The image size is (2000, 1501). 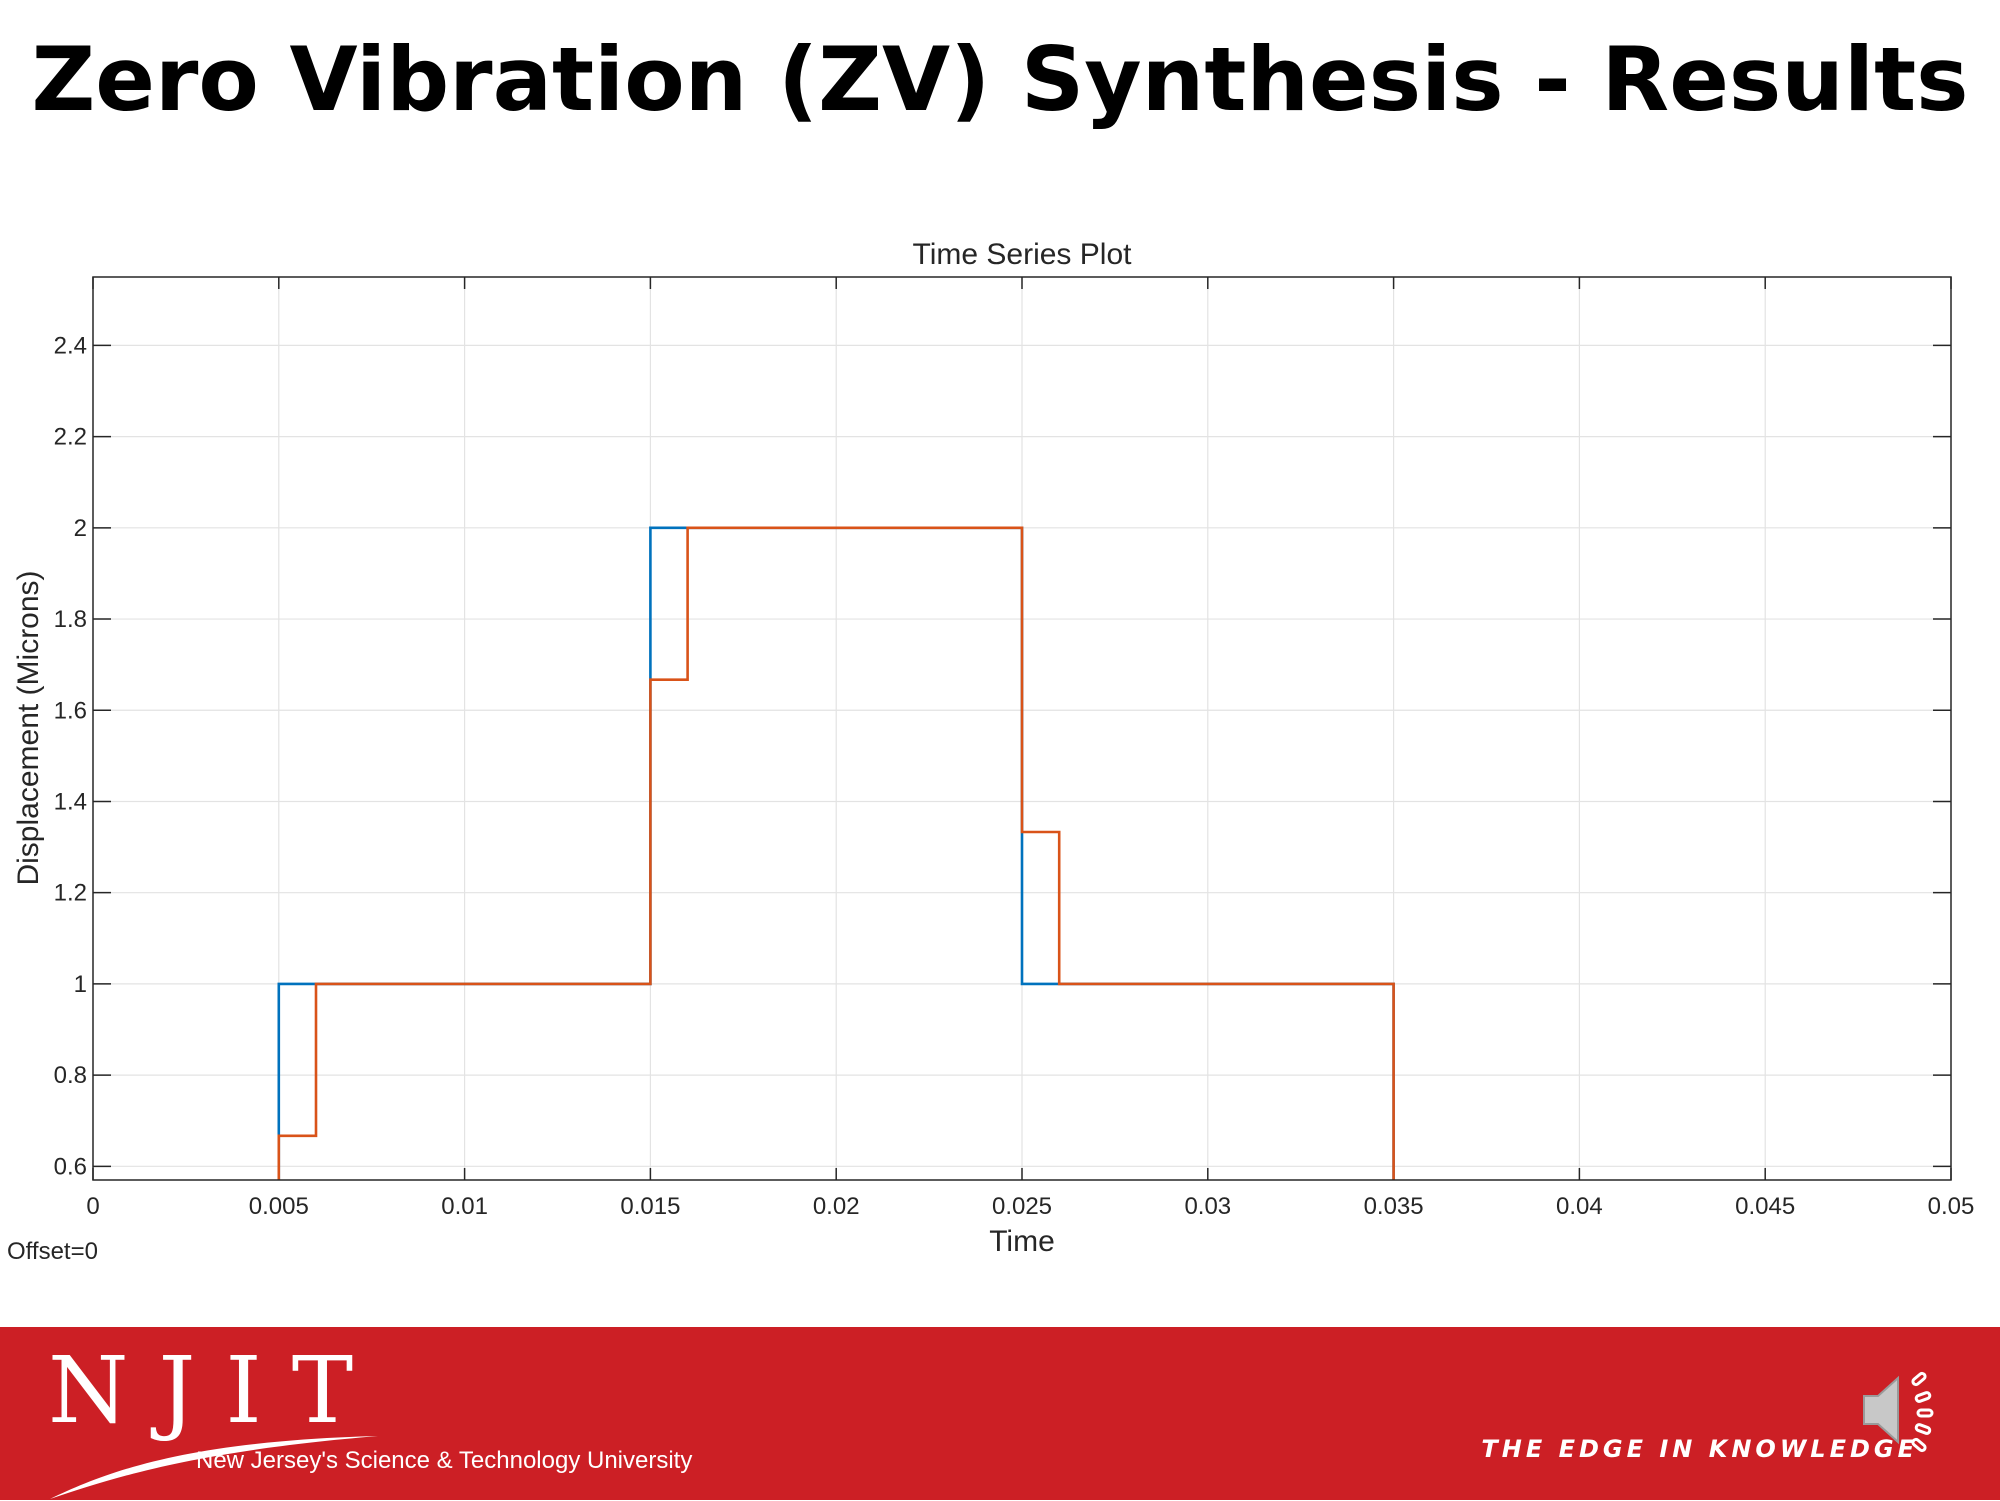 What do you see at coordinates (92, 1206) in the screenshot?
I see `x-tick-label: 0` at bounding box center [92, 1206].